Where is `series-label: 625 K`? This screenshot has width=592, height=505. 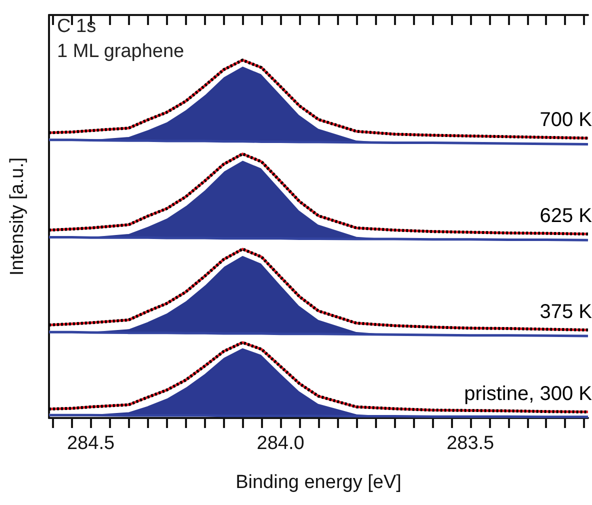 series-label: 625 K is located at coordinates (566, 216).